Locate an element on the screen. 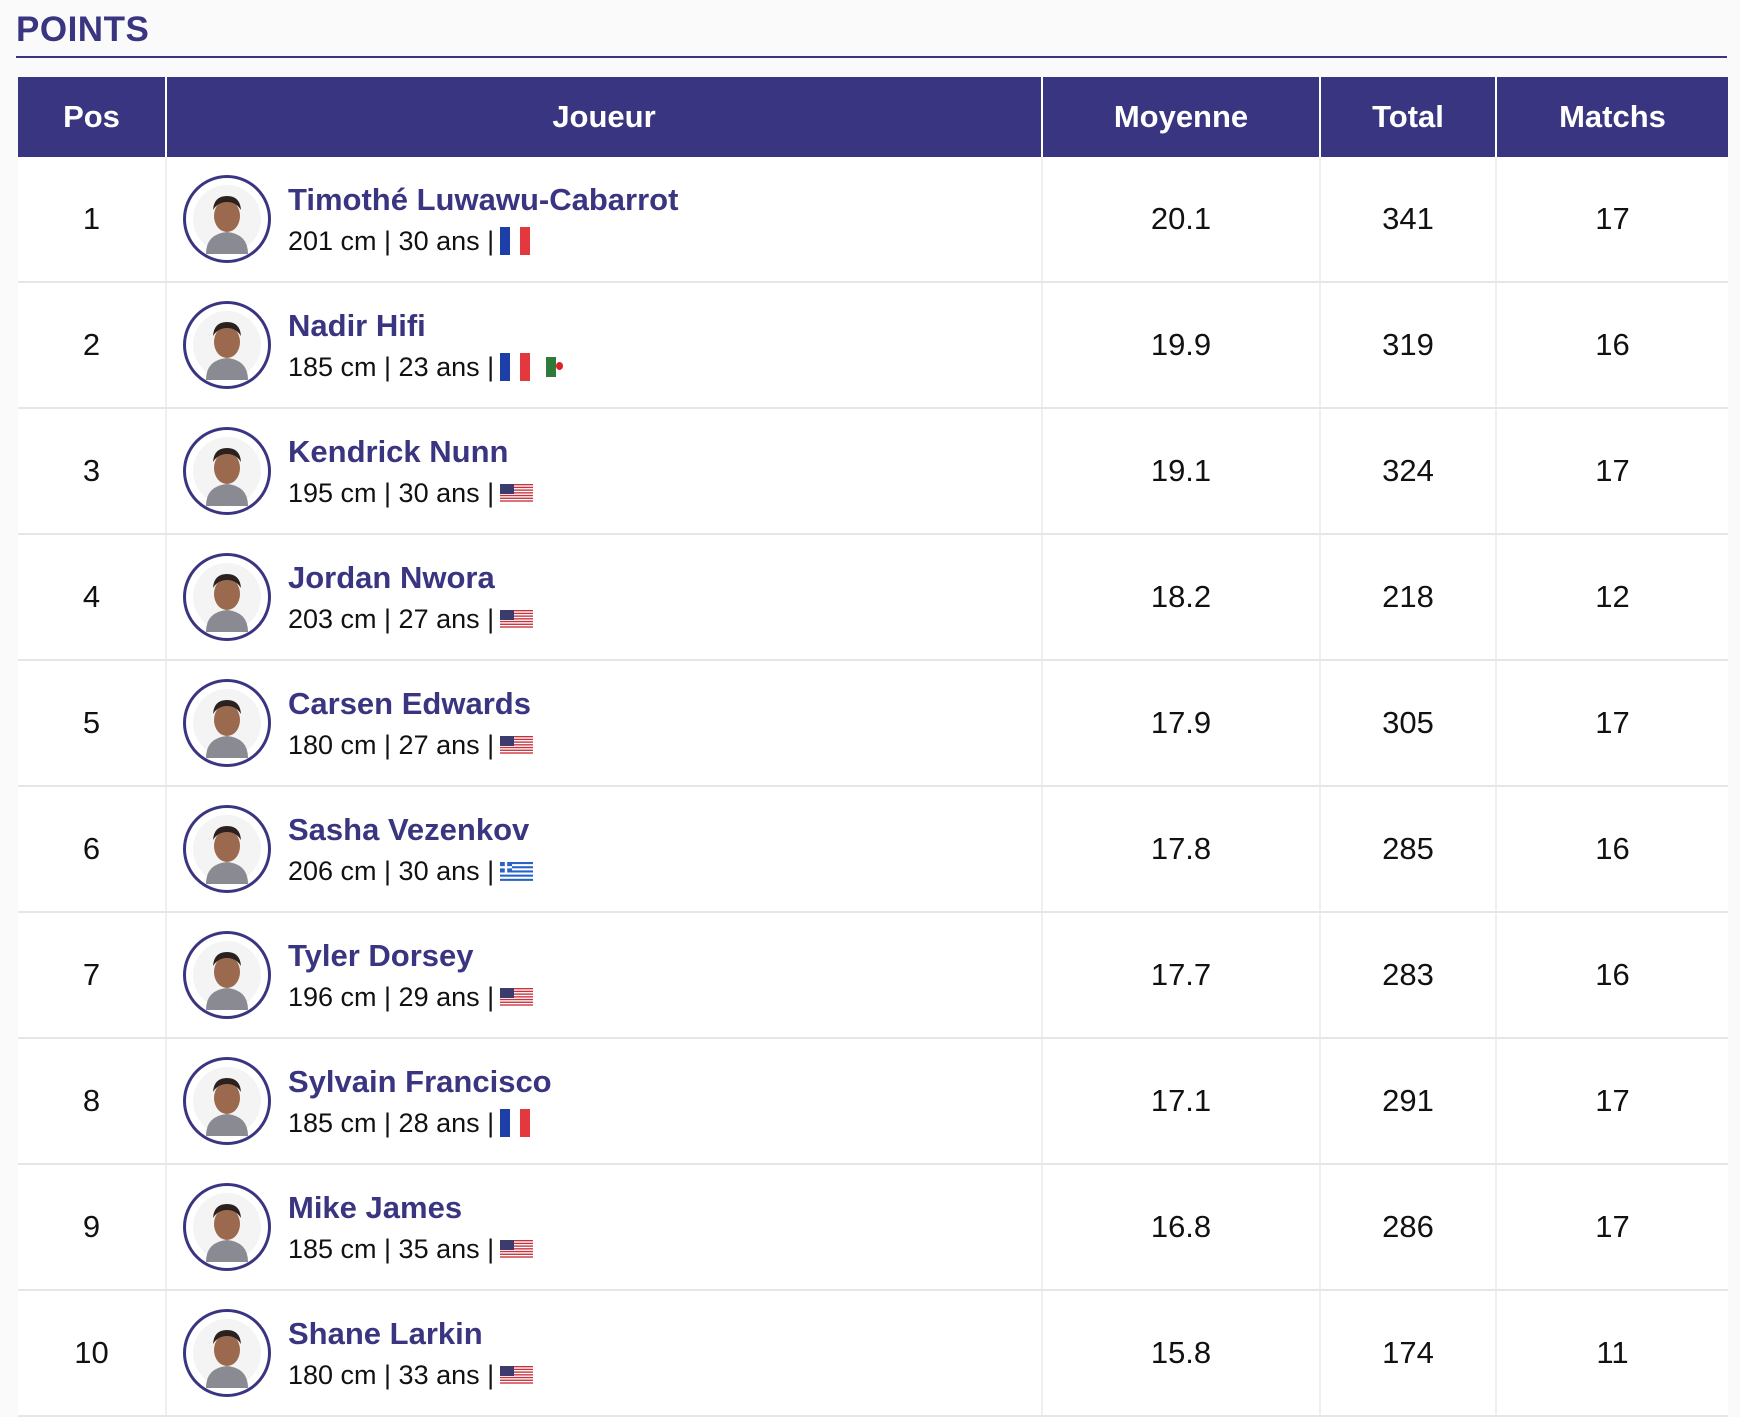 The width and height of the screenshot is (1740, 1417). flag-dz-icon is located at coordinates (556, 367).